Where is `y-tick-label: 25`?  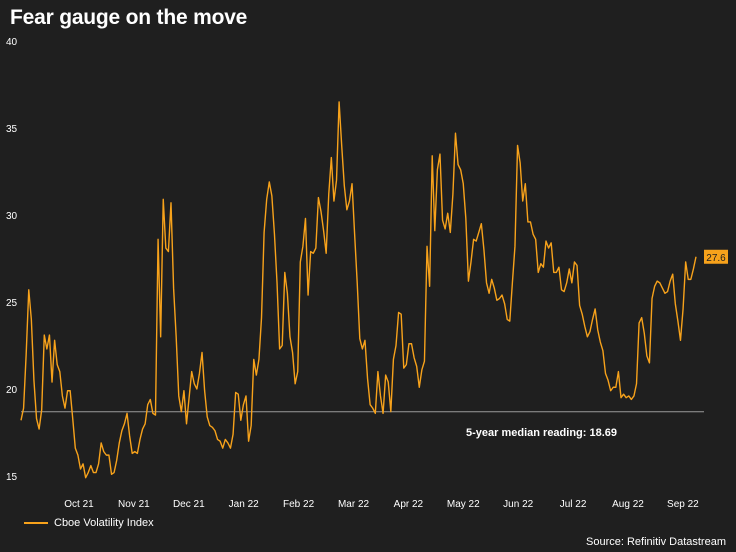
y-tick-label: 25 is located at coordinates (12, 303).